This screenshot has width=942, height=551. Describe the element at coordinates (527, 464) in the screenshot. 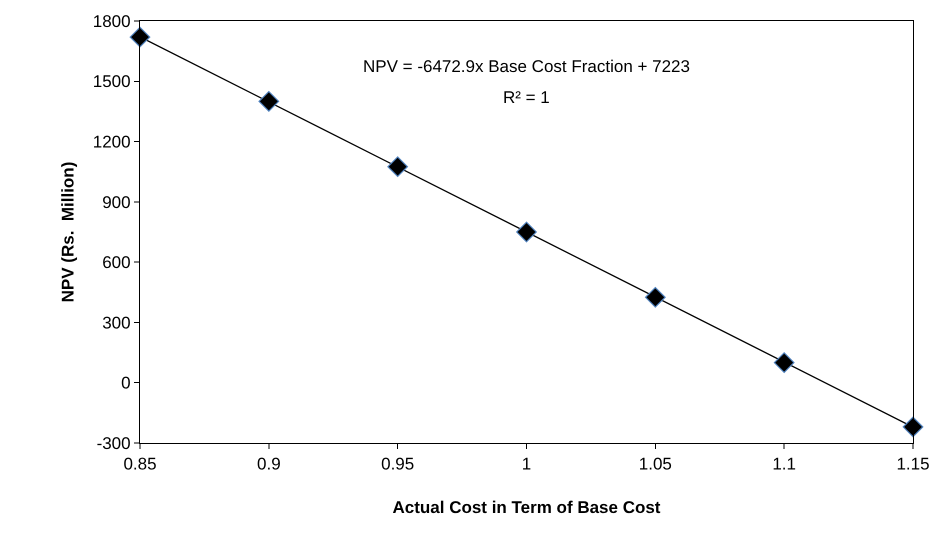

I see `x-tick-label: 1` at that location.